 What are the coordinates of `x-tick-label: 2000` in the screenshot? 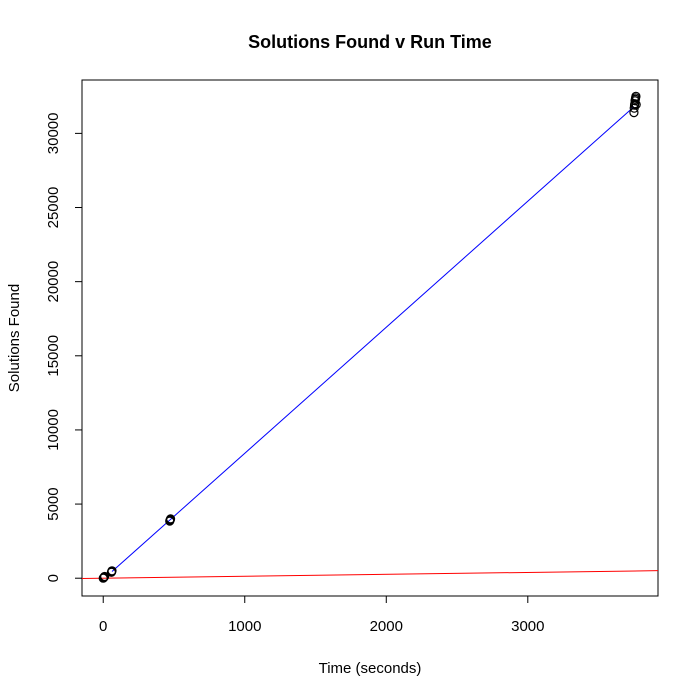 It's located at (386, 626).